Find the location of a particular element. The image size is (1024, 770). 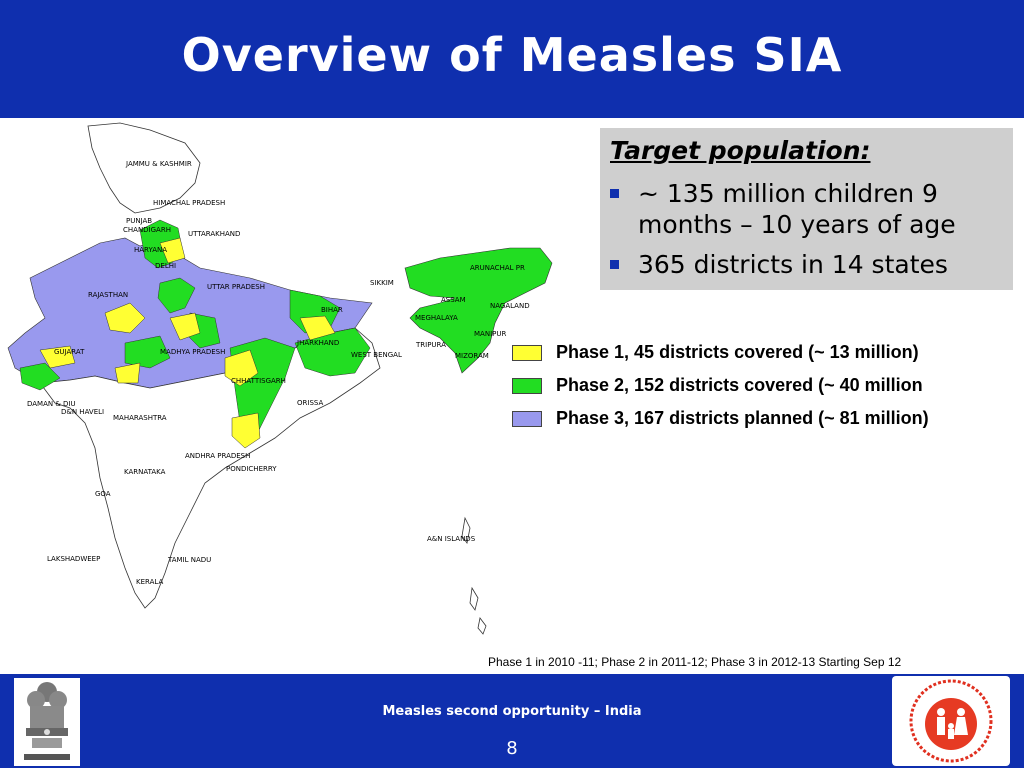

target-bullet: 365 districts in 14 states is located at coordinates (807, 264).